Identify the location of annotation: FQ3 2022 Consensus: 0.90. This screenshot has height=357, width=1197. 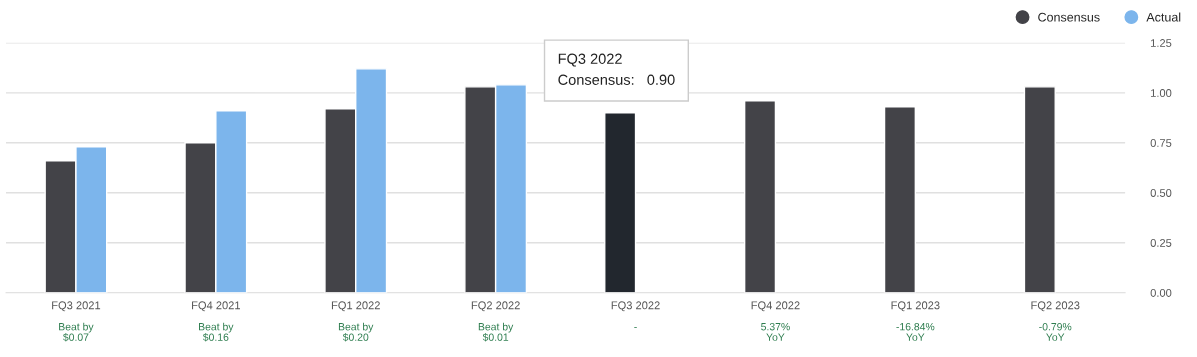
(616, 69).